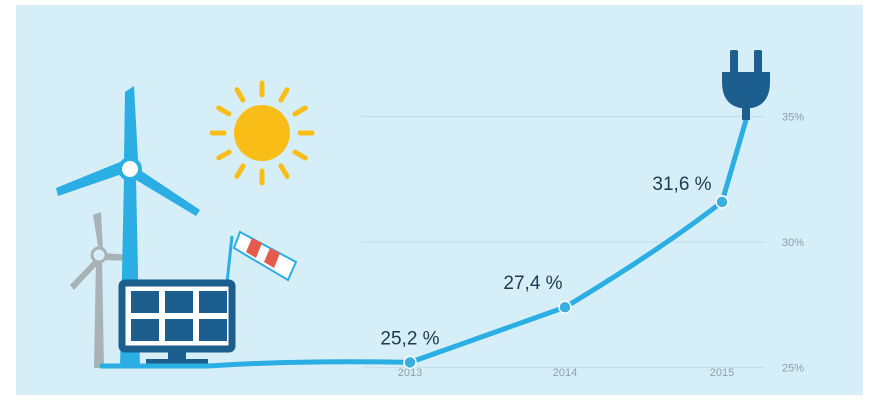 This screenshot has height=405, width=879. Describe the element at coordinates (793, 118) in the screenshot. I see `y-tick-label: 35%` at that location.